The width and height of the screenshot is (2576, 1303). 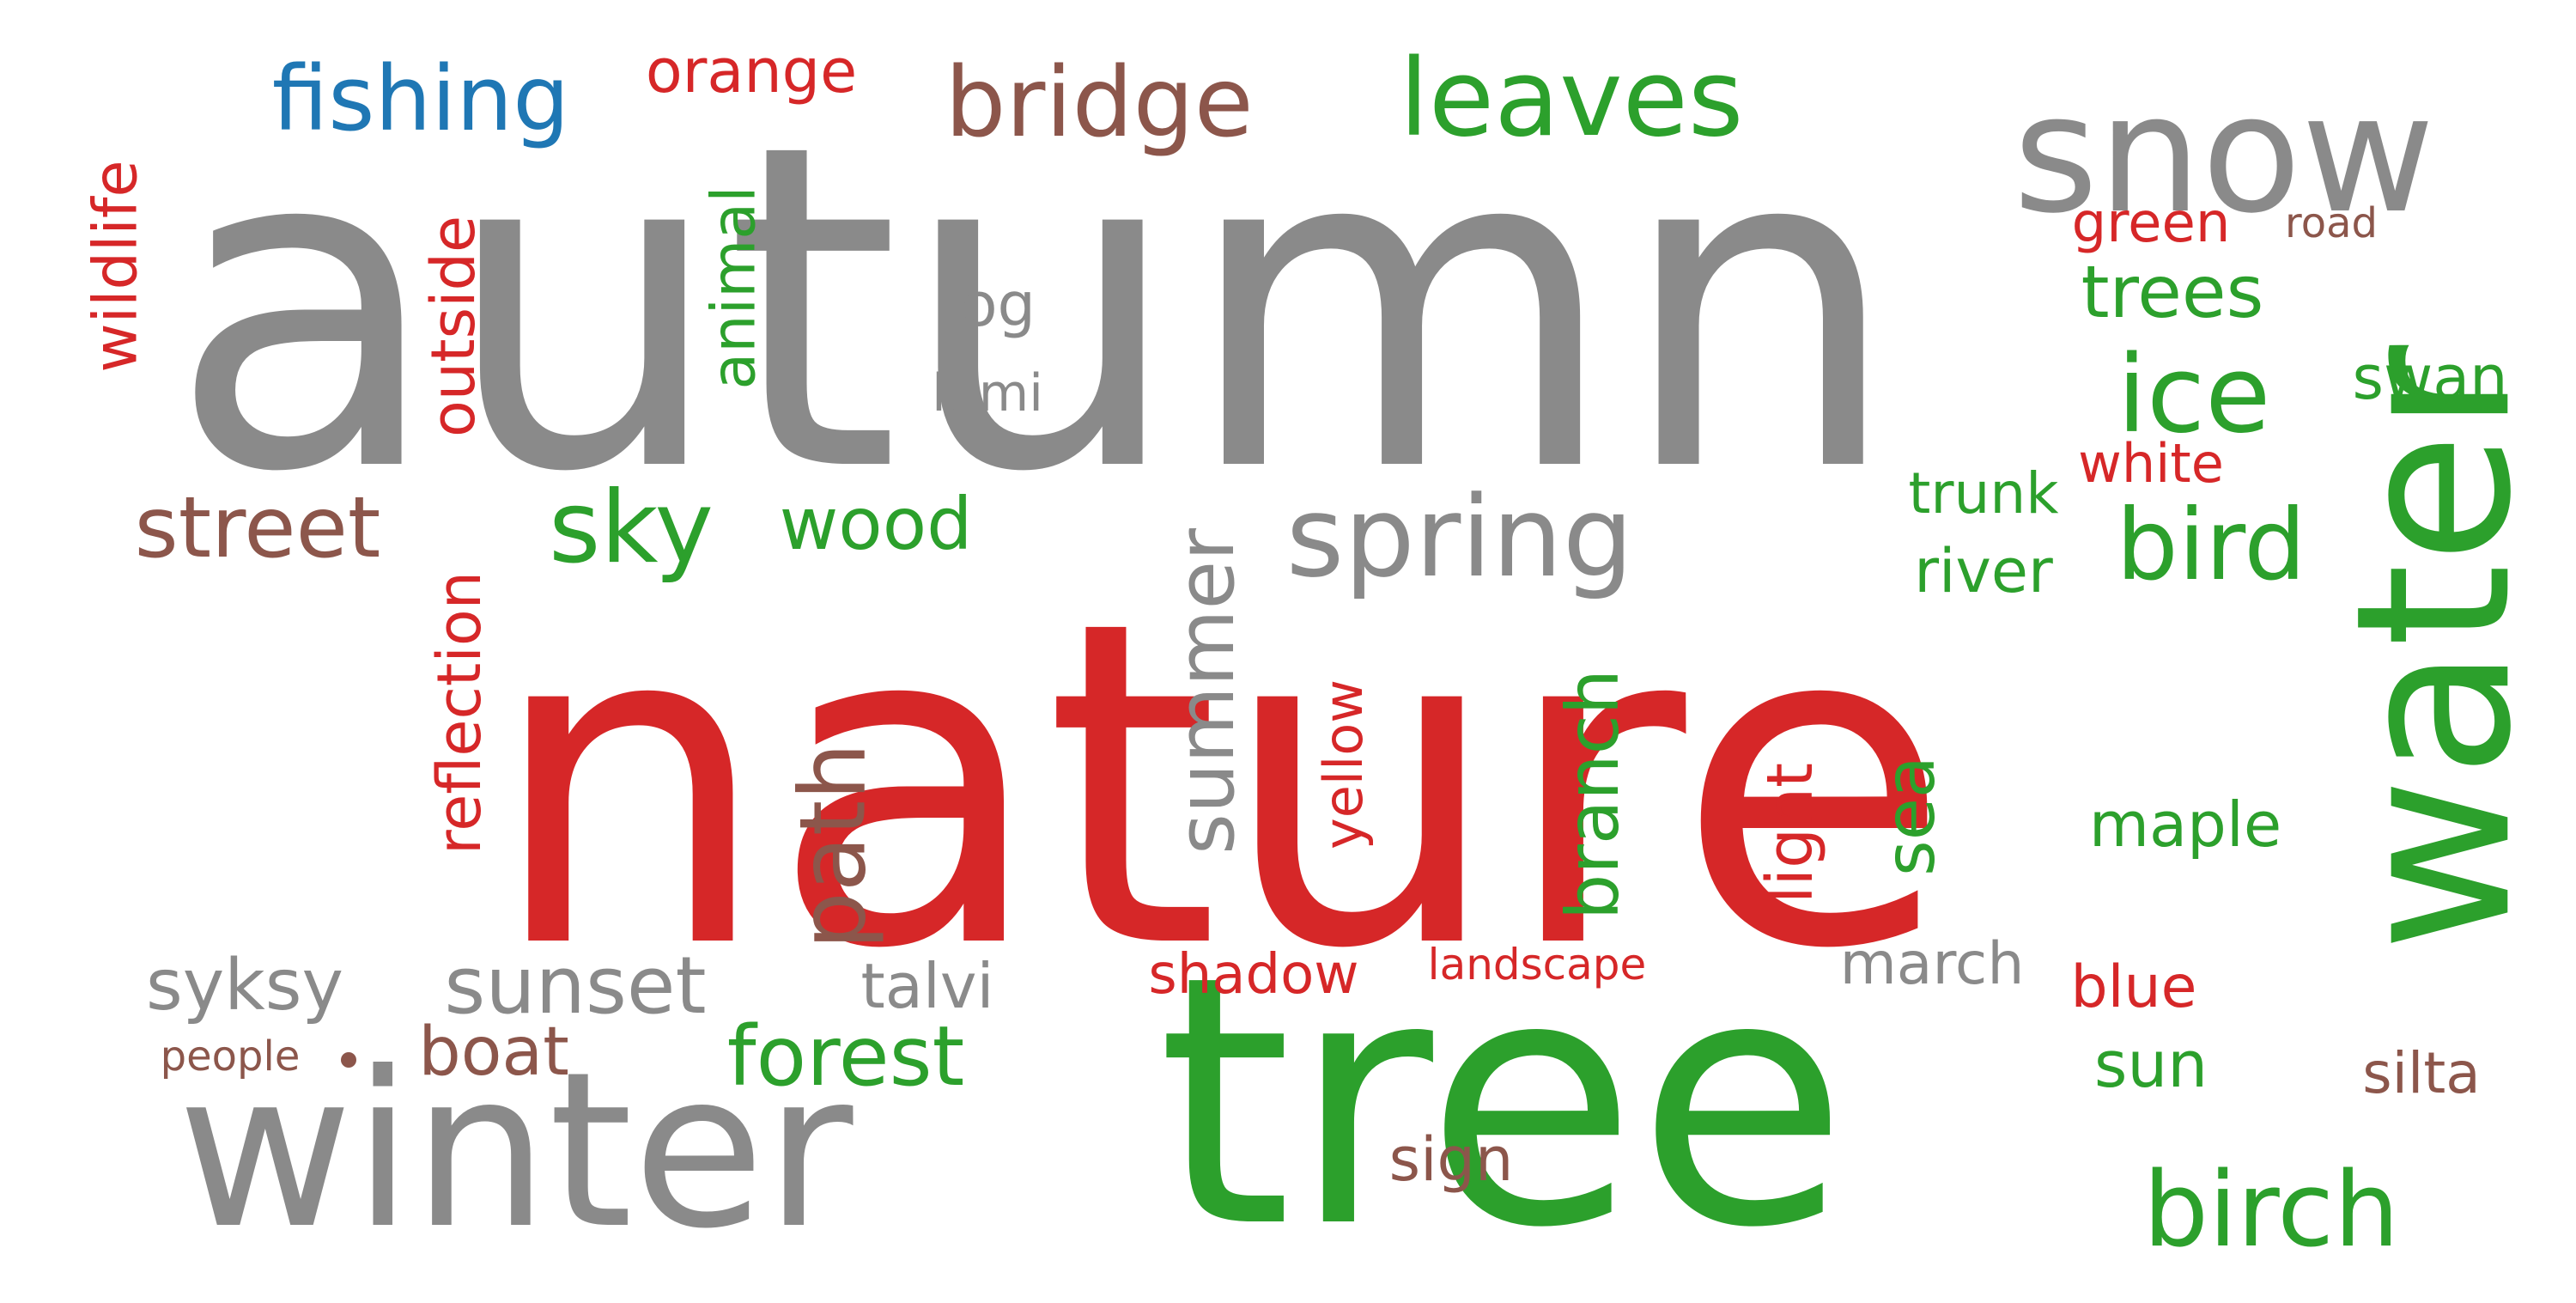 I want to click on word-ice: ice, so click(x=2194, y=395).